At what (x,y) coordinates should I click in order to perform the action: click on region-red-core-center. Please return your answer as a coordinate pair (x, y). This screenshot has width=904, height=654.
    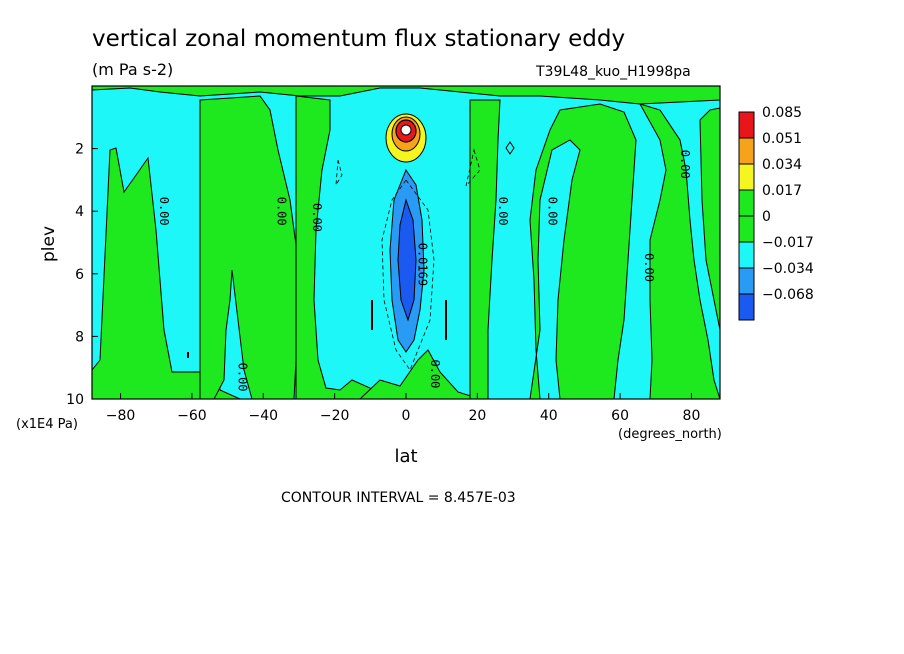
    Looking at the image, I should click on (406, 130).